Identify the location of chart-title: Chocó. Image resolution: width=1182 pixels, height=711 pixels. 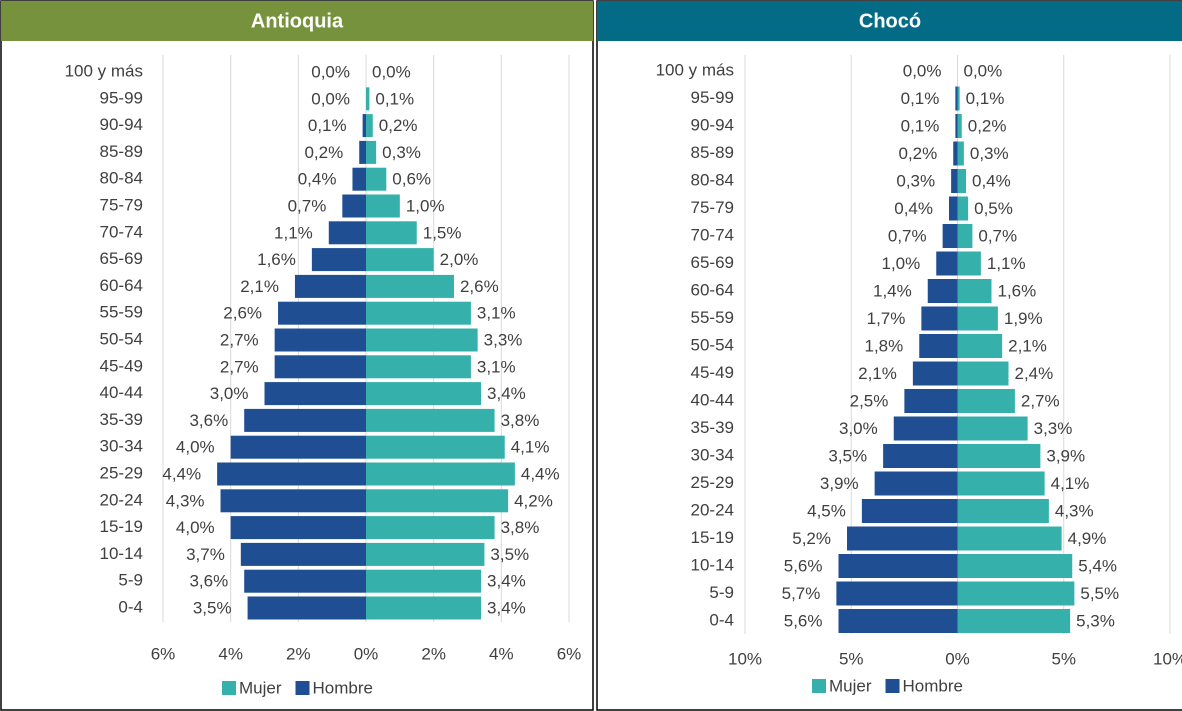
(890, 21).